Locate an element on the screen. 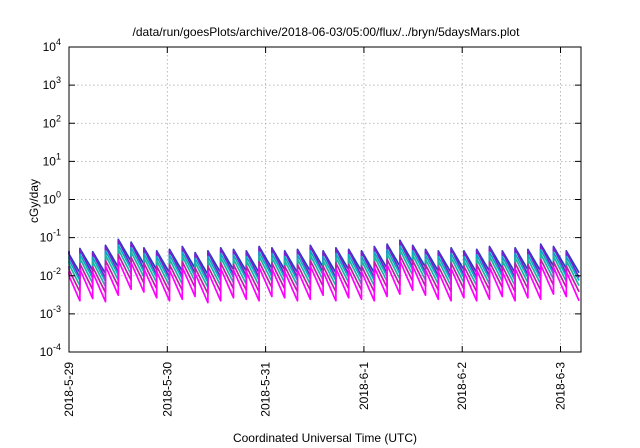 Image resolution: width=640 pixels, height=448 pixels. x-tick-label: 2018-6-3 is located at coordinates (561, 386).